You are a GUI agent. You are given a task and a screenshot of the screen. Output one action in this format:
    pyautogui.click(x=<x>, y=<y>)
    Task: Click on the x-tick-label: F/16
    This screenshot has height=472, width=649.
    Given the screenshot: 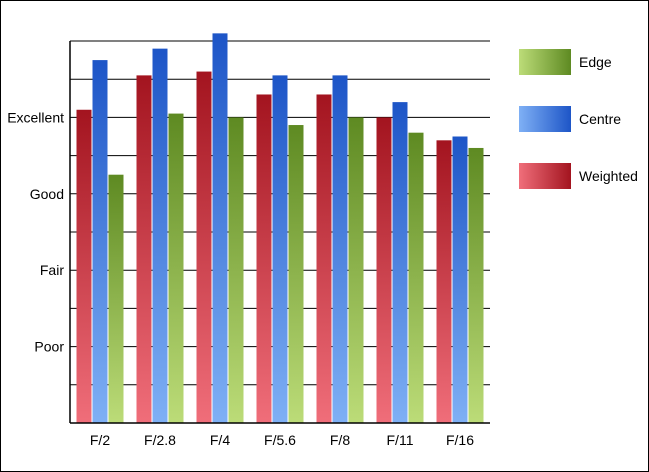 What is the action you would take?
    pyautogui.click(x=460, y=440)
    